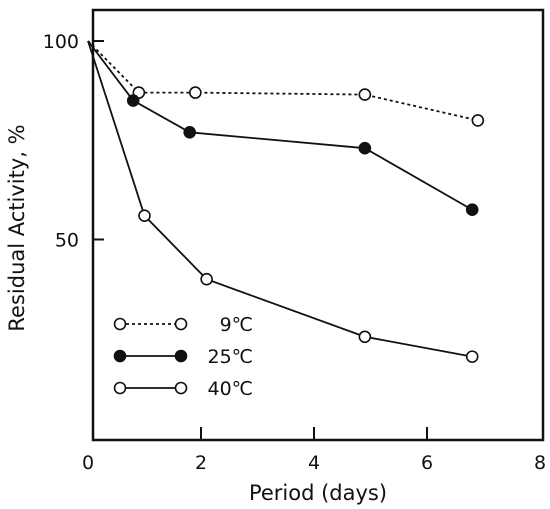  Describe the element at coordinates (318, 493) in the screenshot. I see `x-axis-title: Period (days)` at that location.